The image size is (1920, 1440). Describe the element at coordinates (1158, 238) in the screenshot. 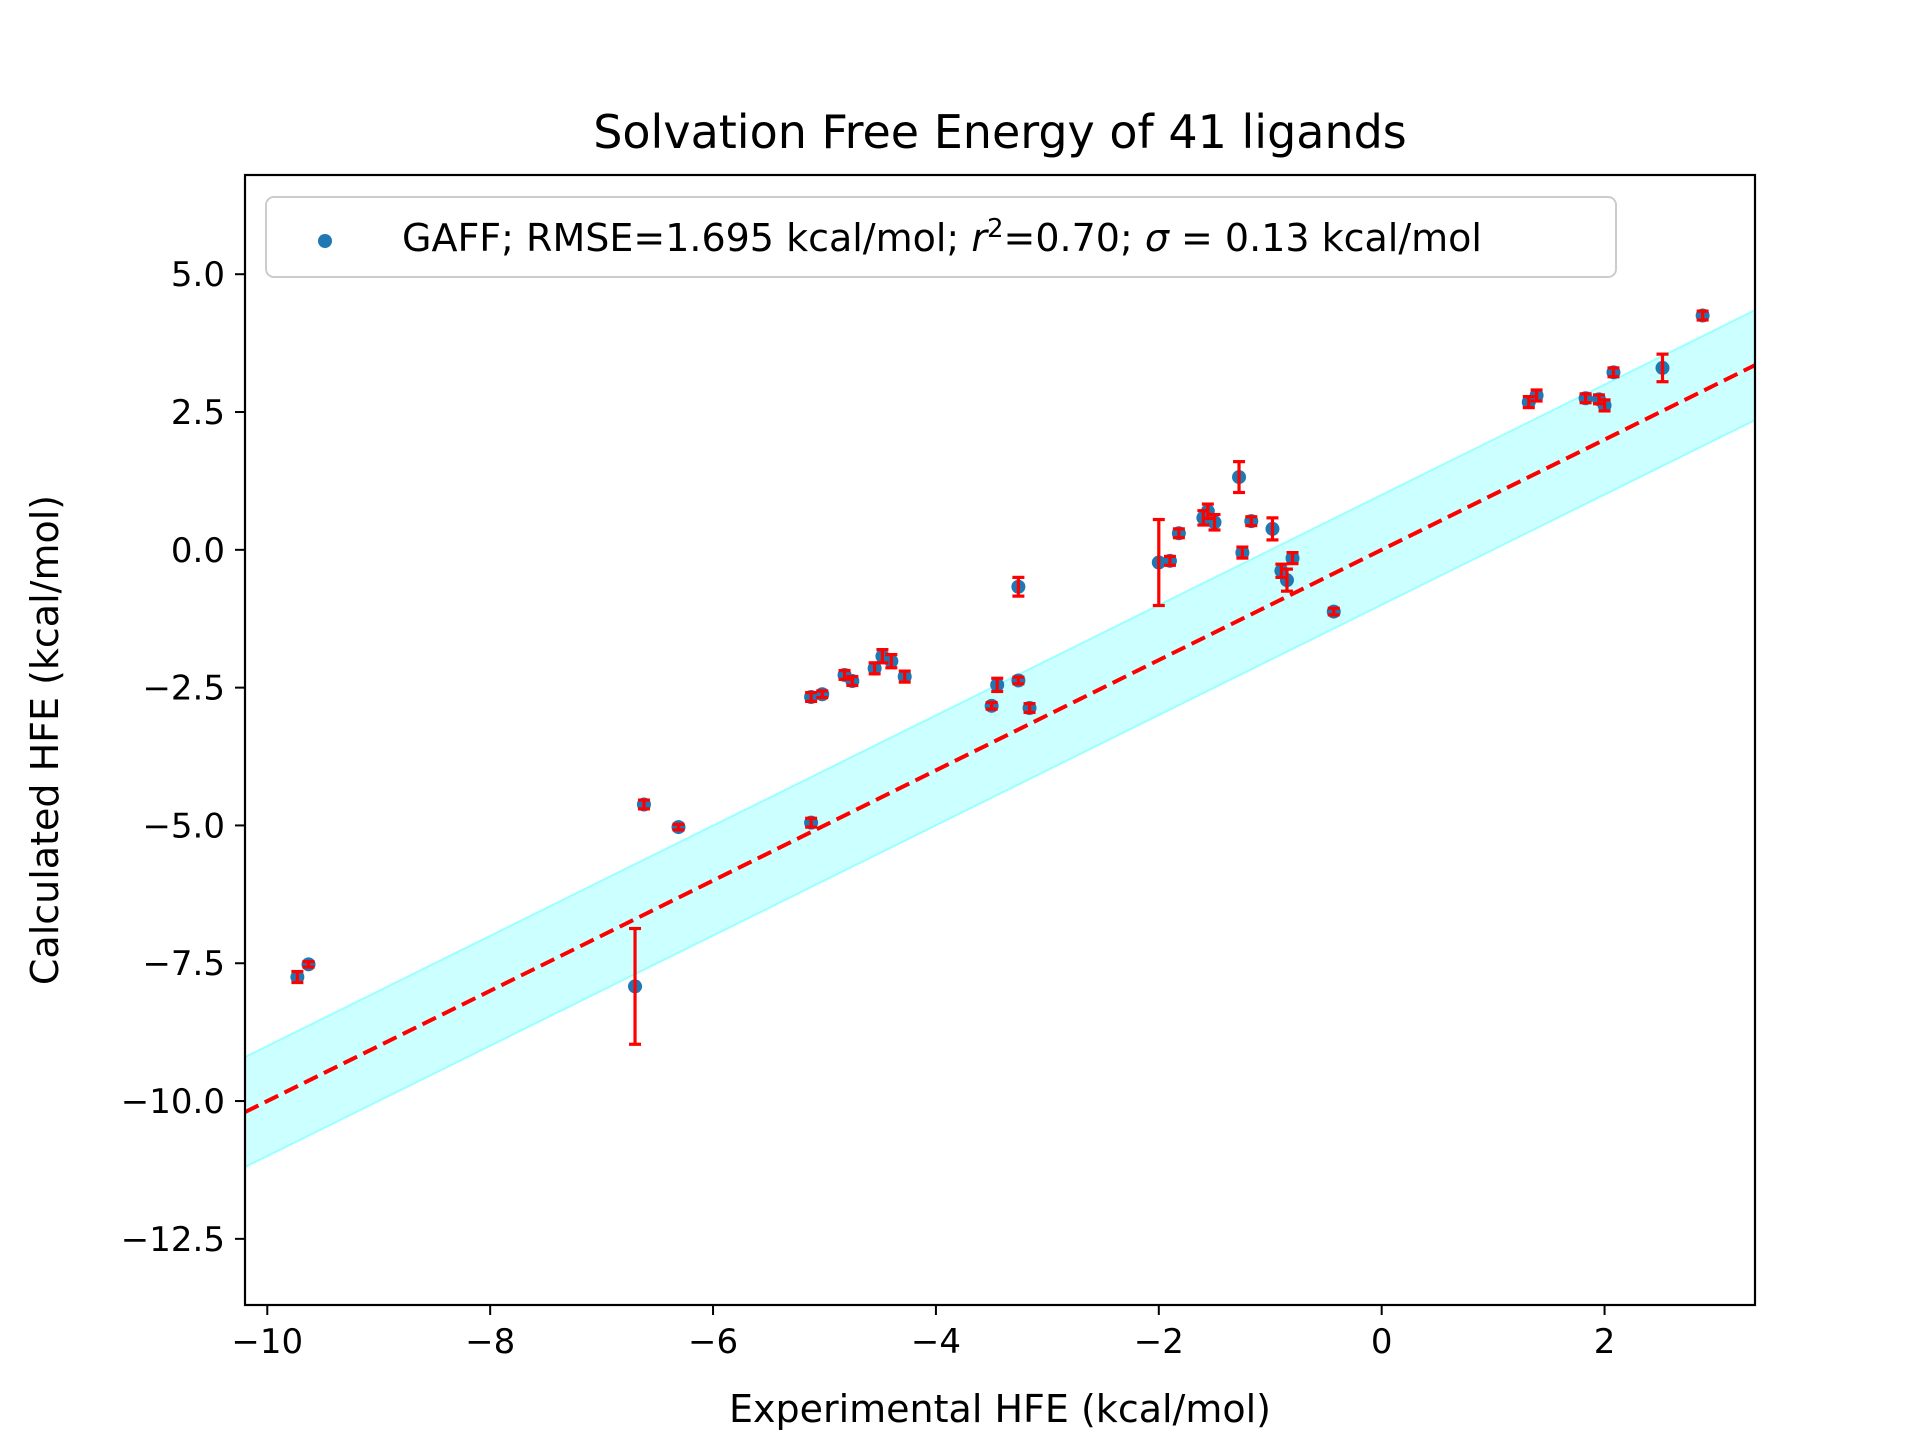

I see `legend-sigma-symbol: σ` at that location.